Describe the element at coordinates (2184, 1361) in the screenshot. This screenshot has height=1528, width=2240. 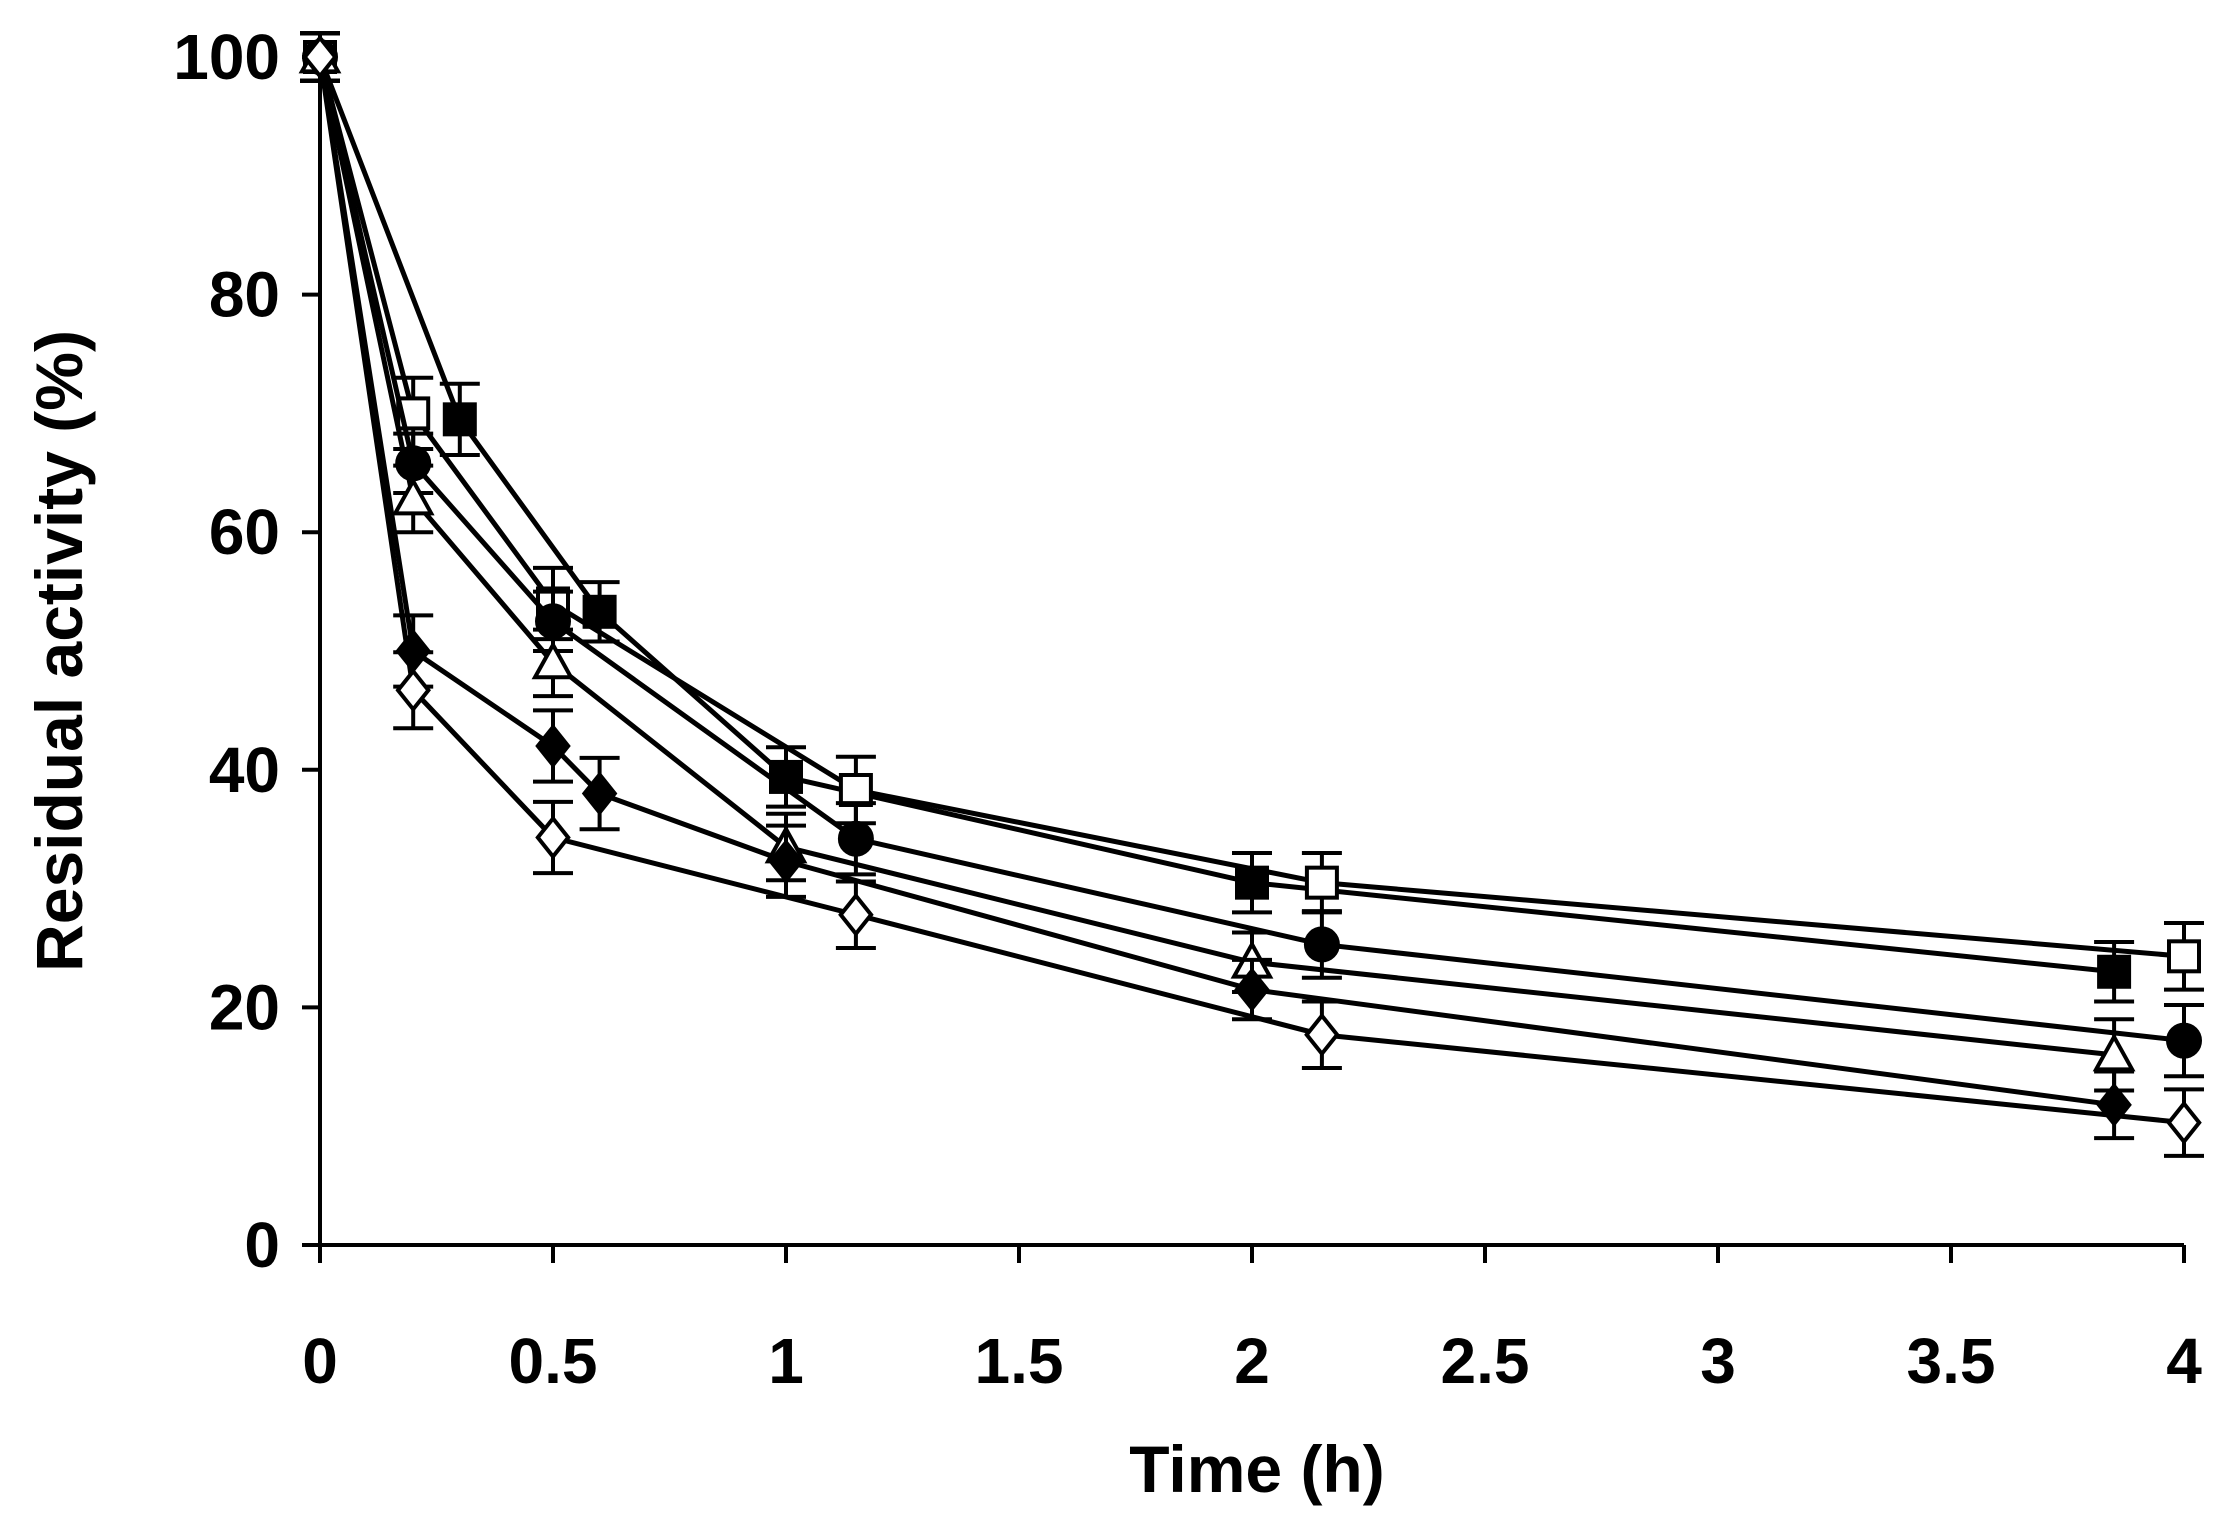
I see `x-tick-label: 4` at that location.